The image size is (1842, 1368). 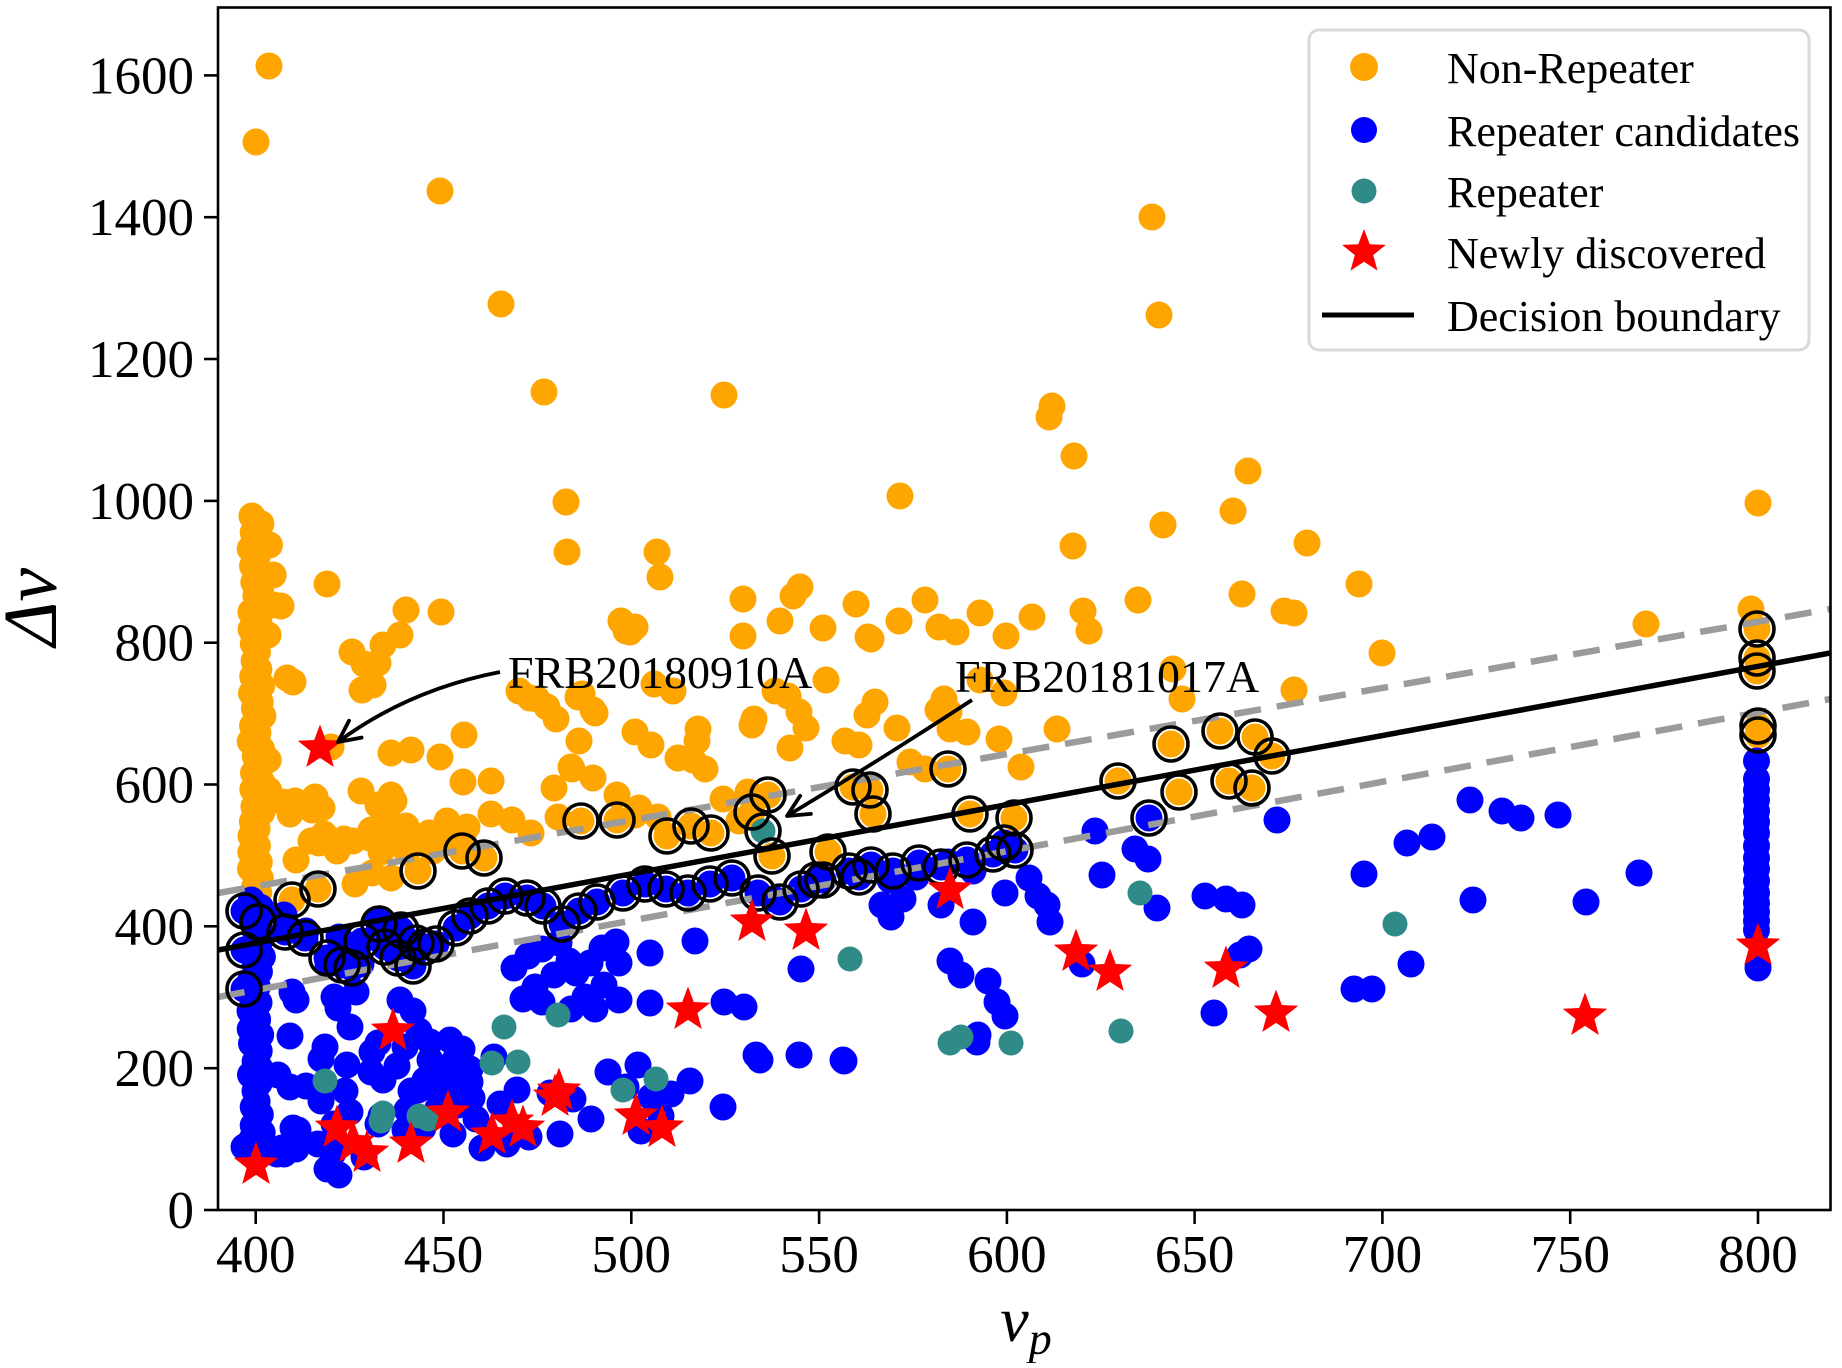 What do you see at coordinates (141, 360) in the screenshot?
I see `svg-text: 1200` at bounding box center [141, 360].